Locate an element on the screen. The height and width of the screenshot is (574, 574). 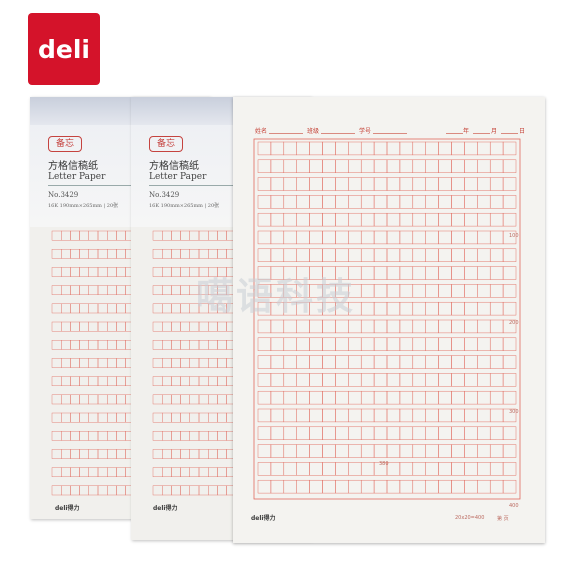
year-label: 年 is located at coordinates (466, 131).